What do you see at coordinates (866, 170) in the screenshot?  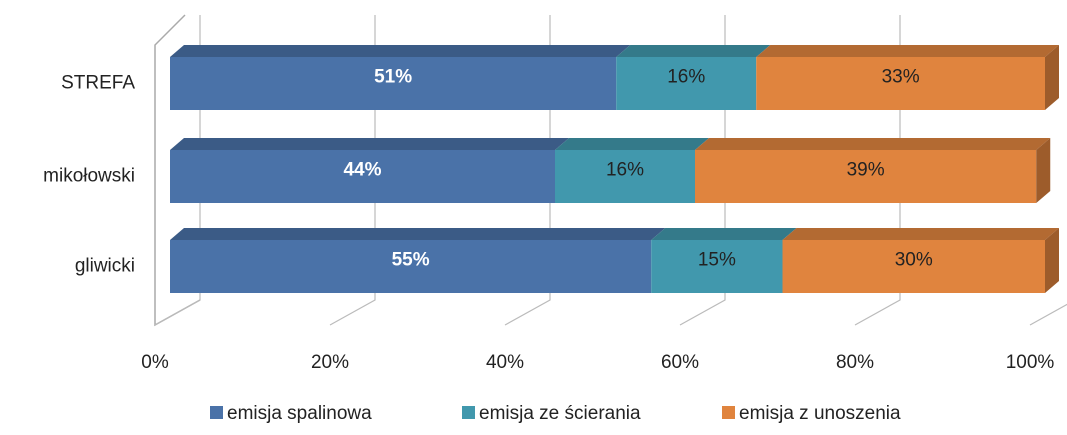 I see `data-label: 39%` at bounding box center [866, 170].